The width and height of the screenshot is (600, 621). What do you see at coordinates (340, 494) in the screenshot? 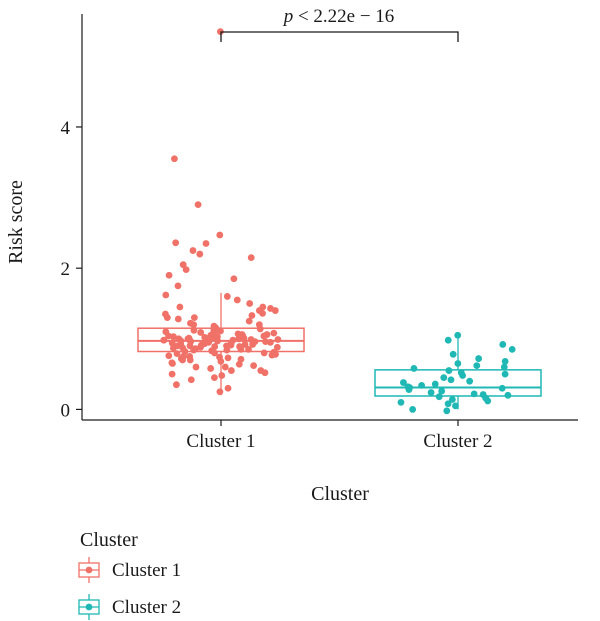
I see `x-axis-title: Cluster` at bounding box center [340, 494].